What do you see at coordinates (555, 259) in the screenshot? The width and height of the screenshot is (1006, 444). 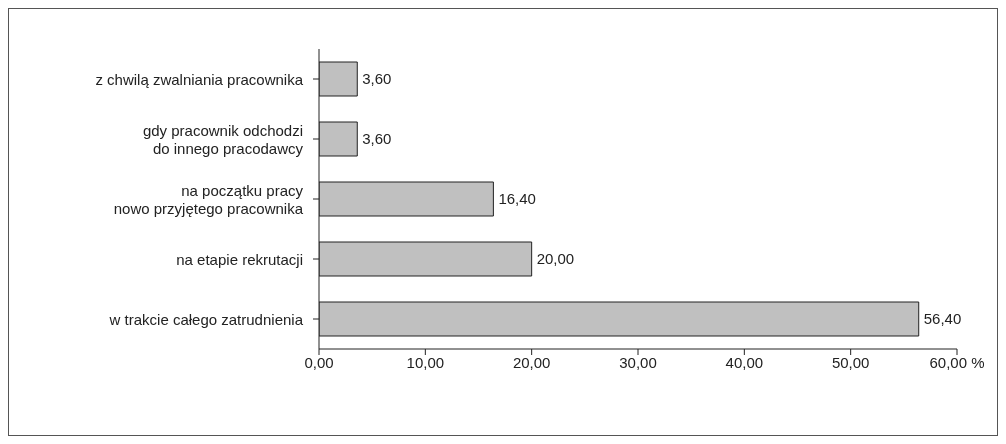 I see `data-label: 20,00` at bounding box center [555, 259].